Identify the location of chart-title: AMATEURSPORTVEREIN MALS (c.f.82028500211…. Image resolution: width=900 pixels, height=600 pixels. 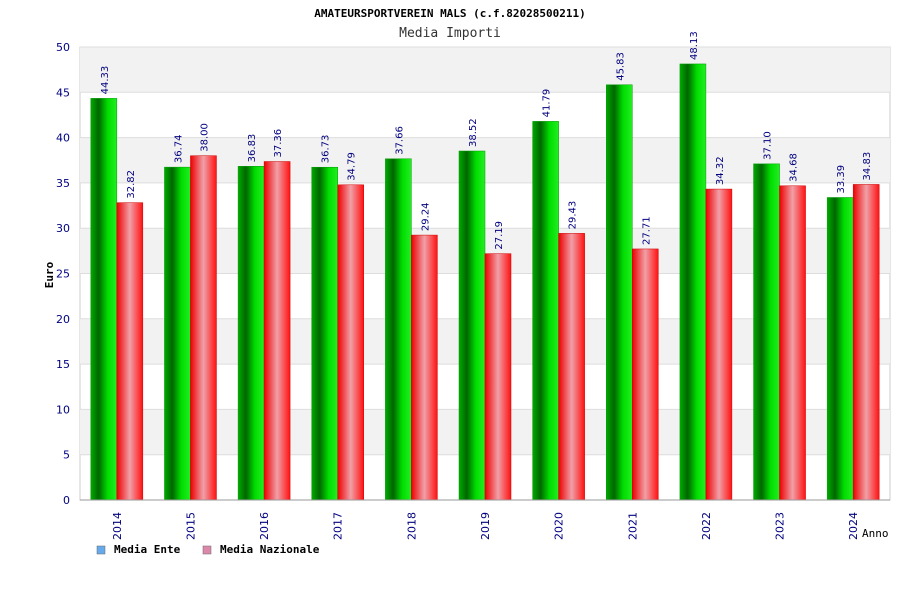
(450, 13).